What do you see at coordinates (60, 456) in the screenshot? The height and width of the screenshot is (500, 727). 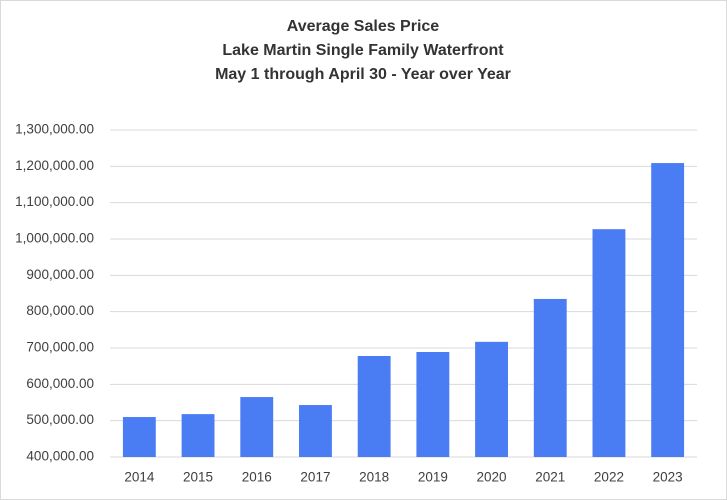 I see `y-tick-label: 400,000.00` at bounding box center [60, 456].